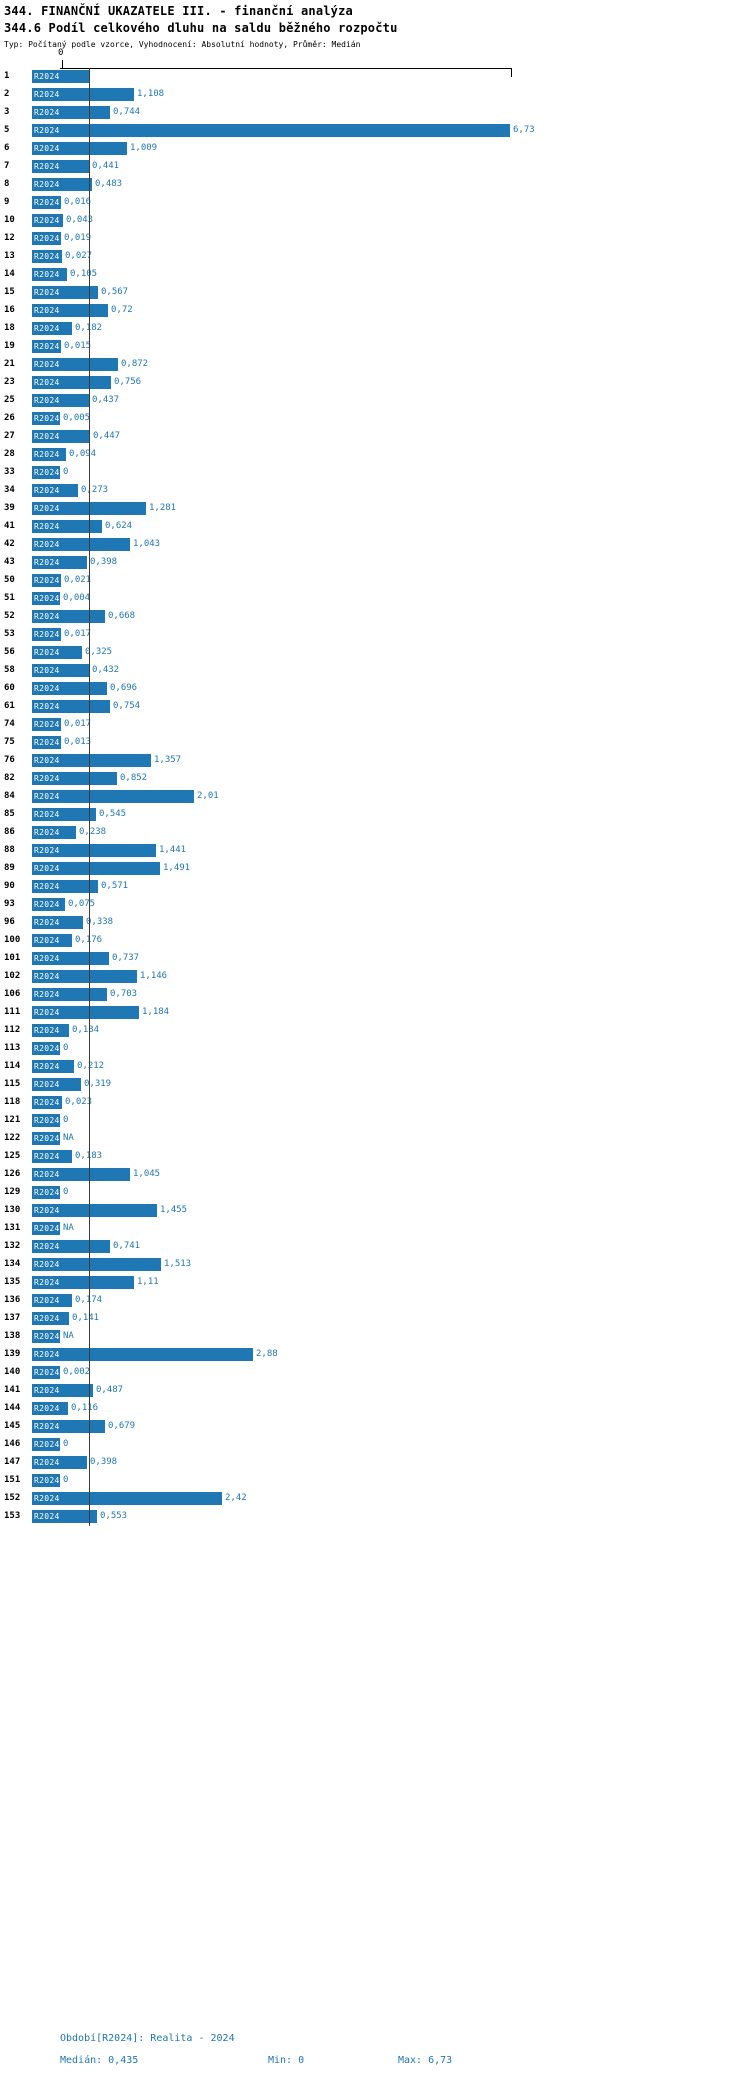 The height and width of the screenshot is (2096, 750). Describe the element at coordinates (375, 1174) in the screenshot. I see `bar-row: 126 R2024 1,045` at that location.